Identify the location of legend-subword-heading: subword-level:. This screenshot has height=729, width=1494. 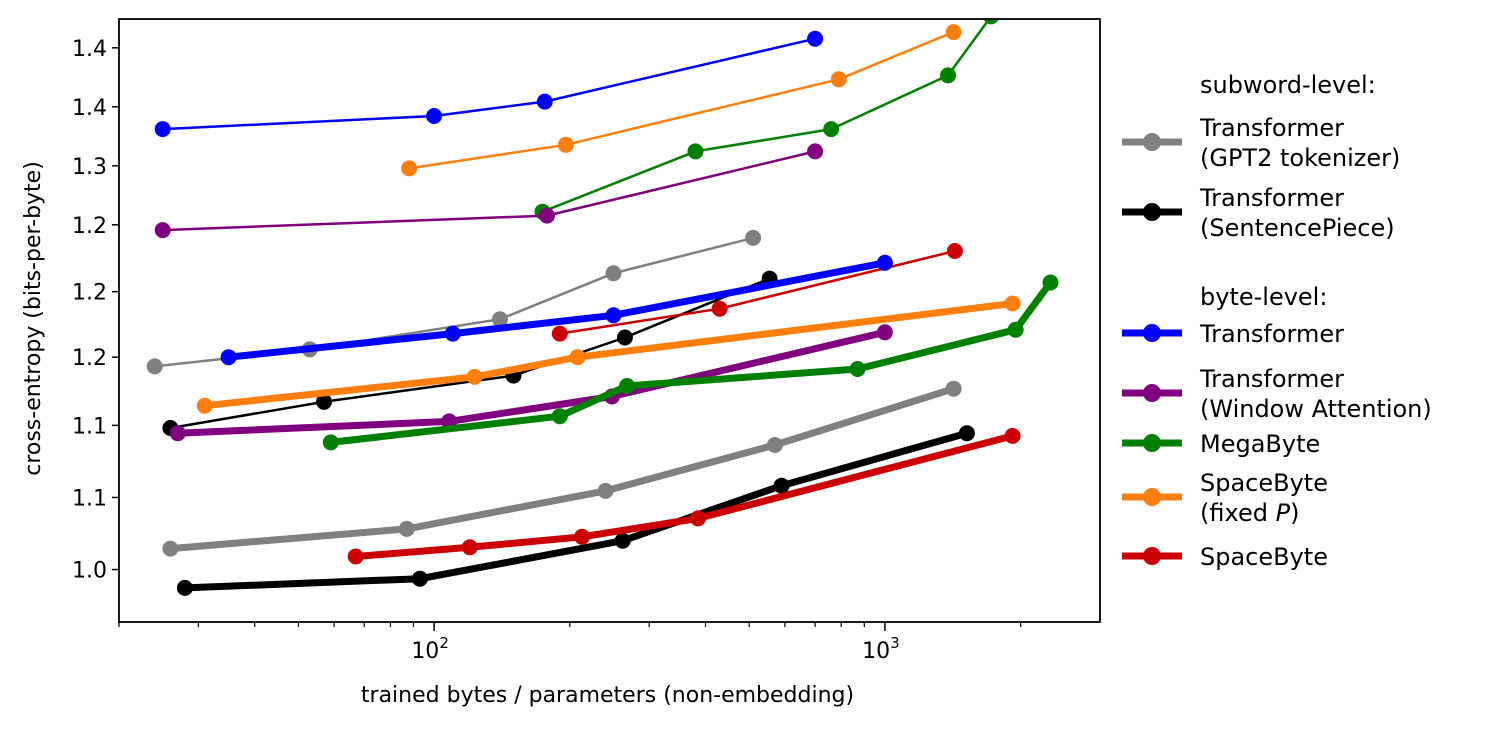
(1288, 85).